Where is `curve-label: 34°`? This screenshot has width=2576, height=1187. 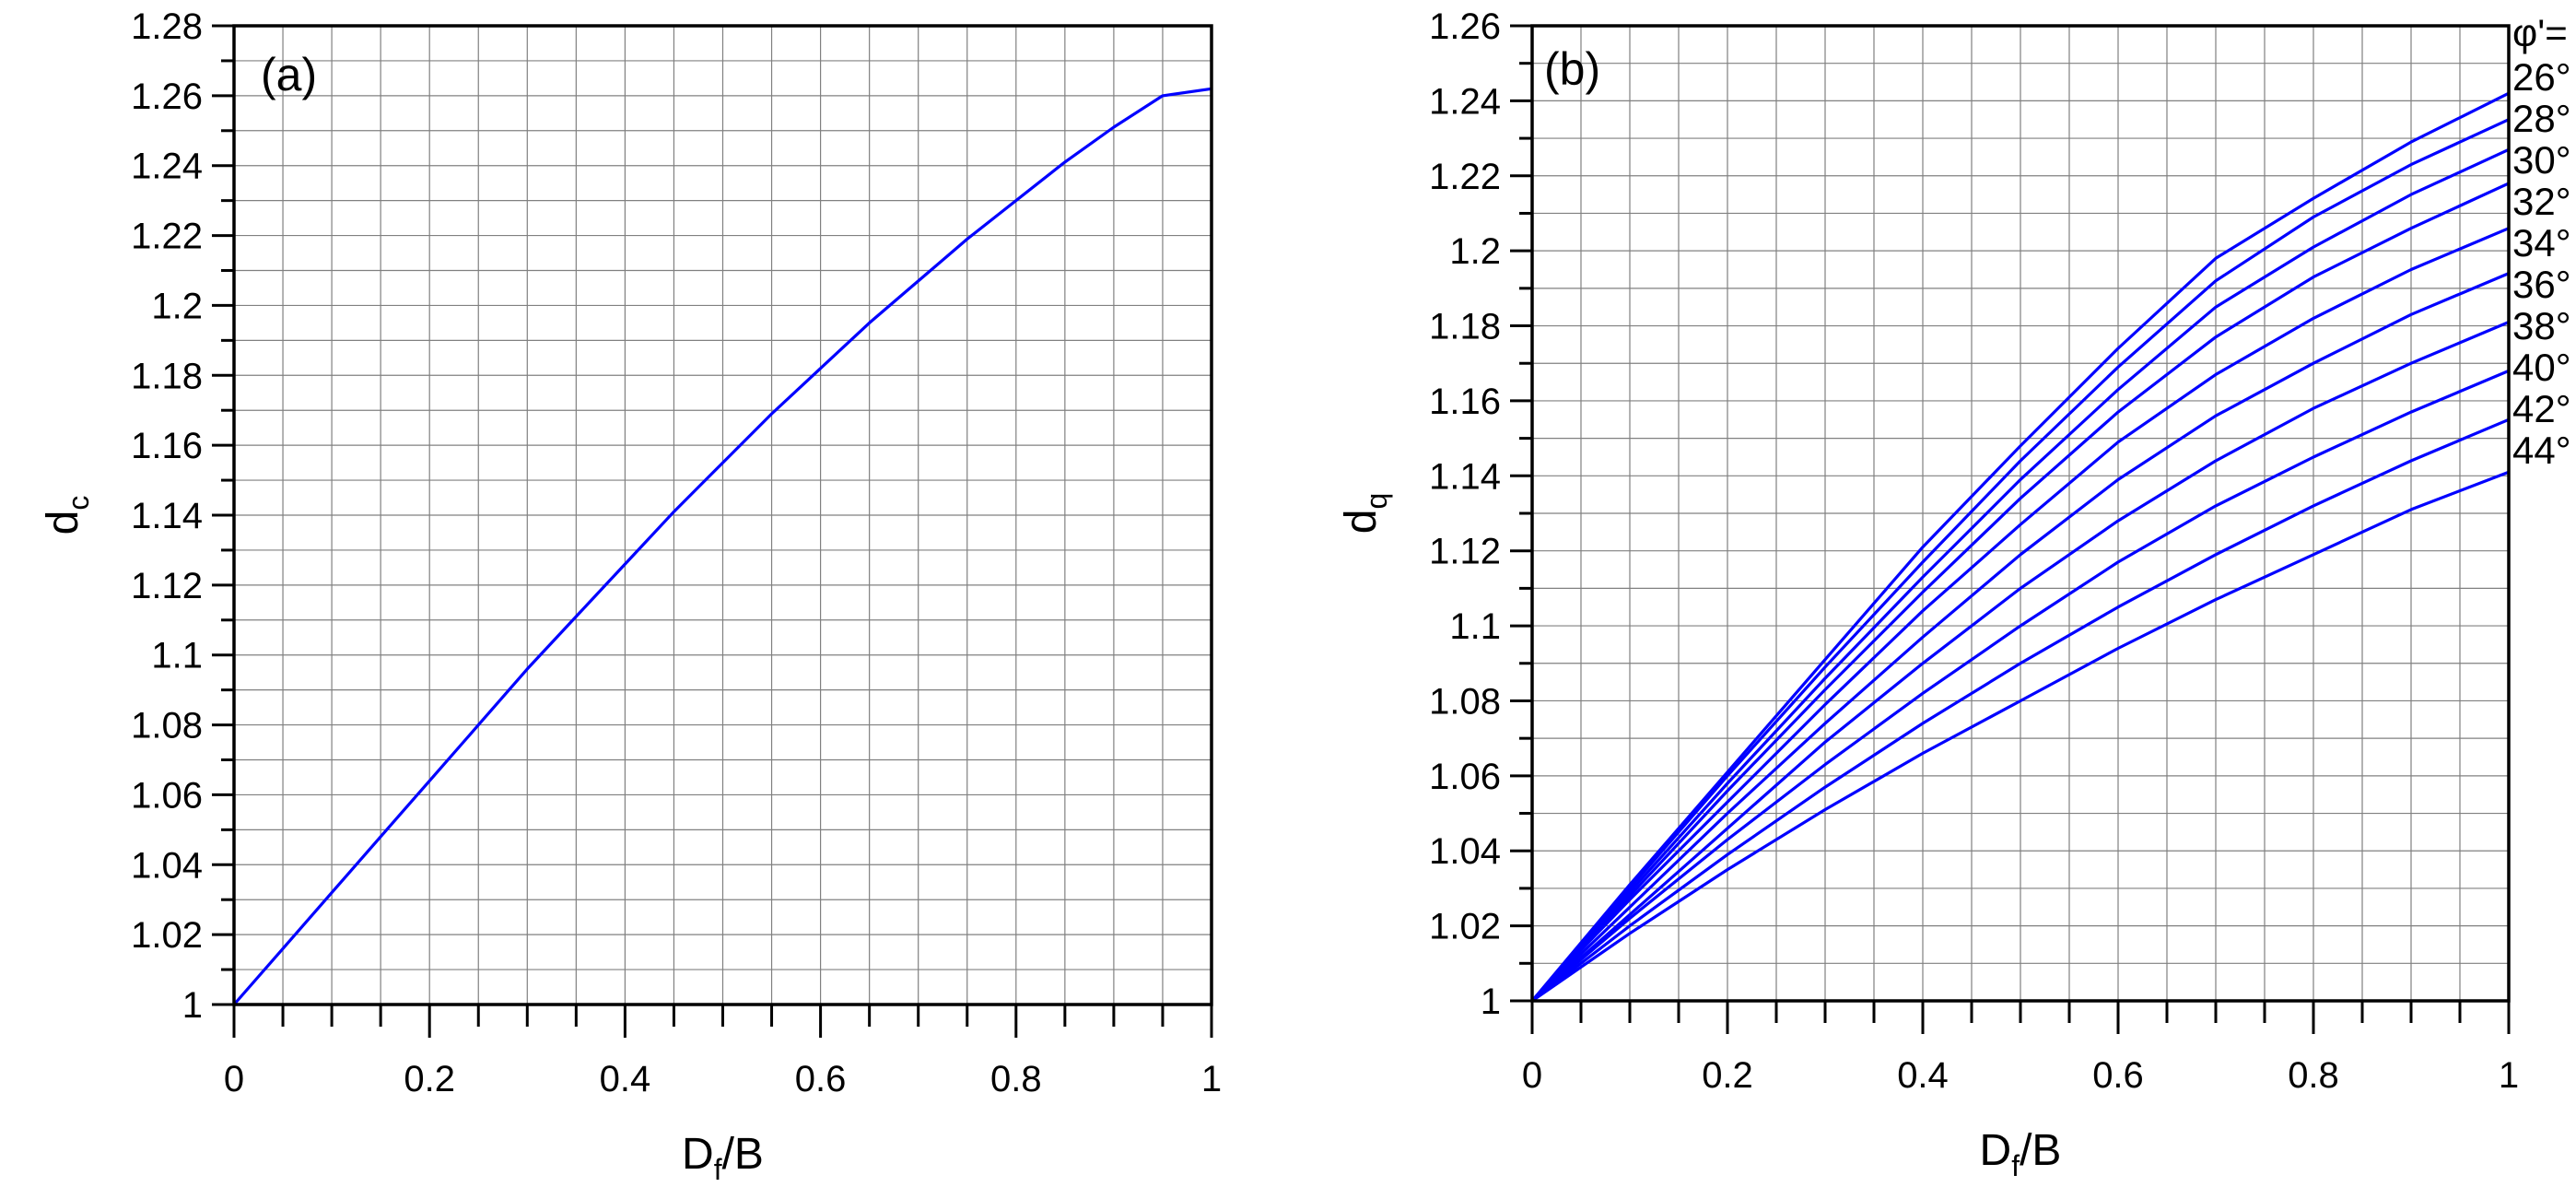
curve-label: 34° is located at coordinates (2541, 242).